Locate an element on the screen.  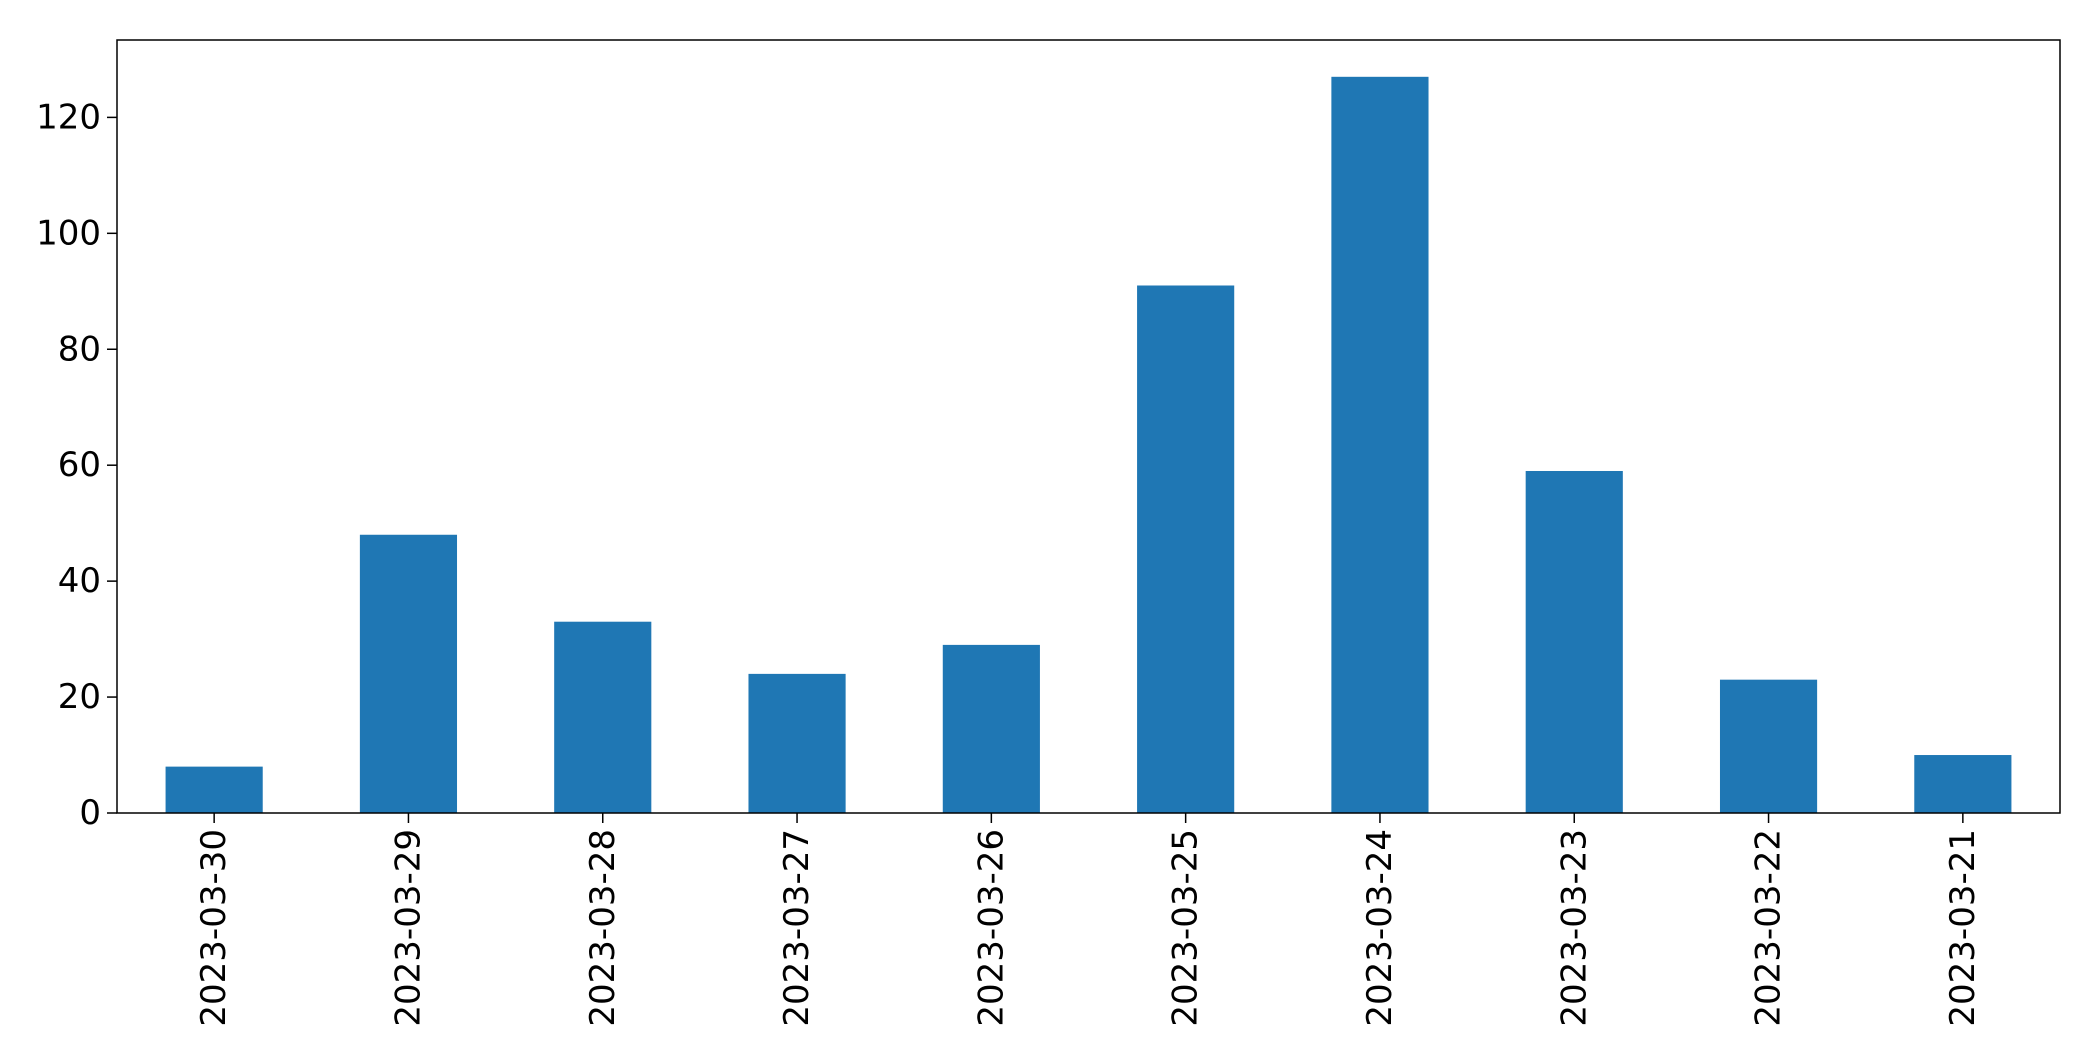
x-tick-label: 2023-03-26 is located at coordinates (991, 928).